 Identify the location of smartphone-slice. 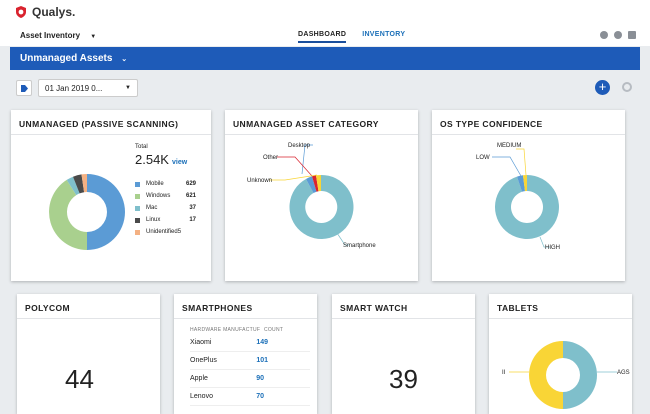
(321, 206).